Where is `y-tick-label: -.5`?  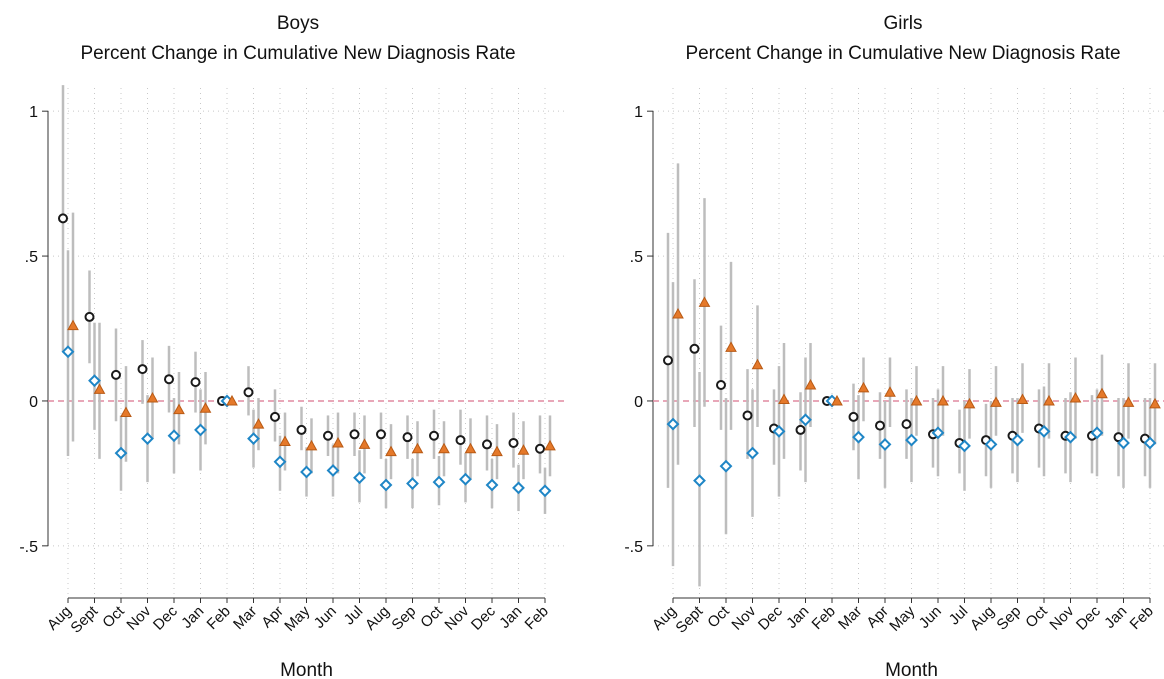 y-tick-label: -.5 is located at coordinates (28, 547).